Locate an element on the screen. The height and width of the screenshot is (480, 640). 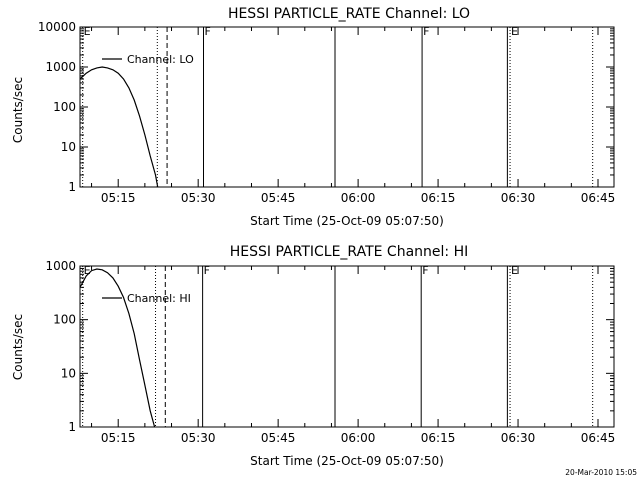
legend-label: Channel: HI is located at coordinates (159, 298).